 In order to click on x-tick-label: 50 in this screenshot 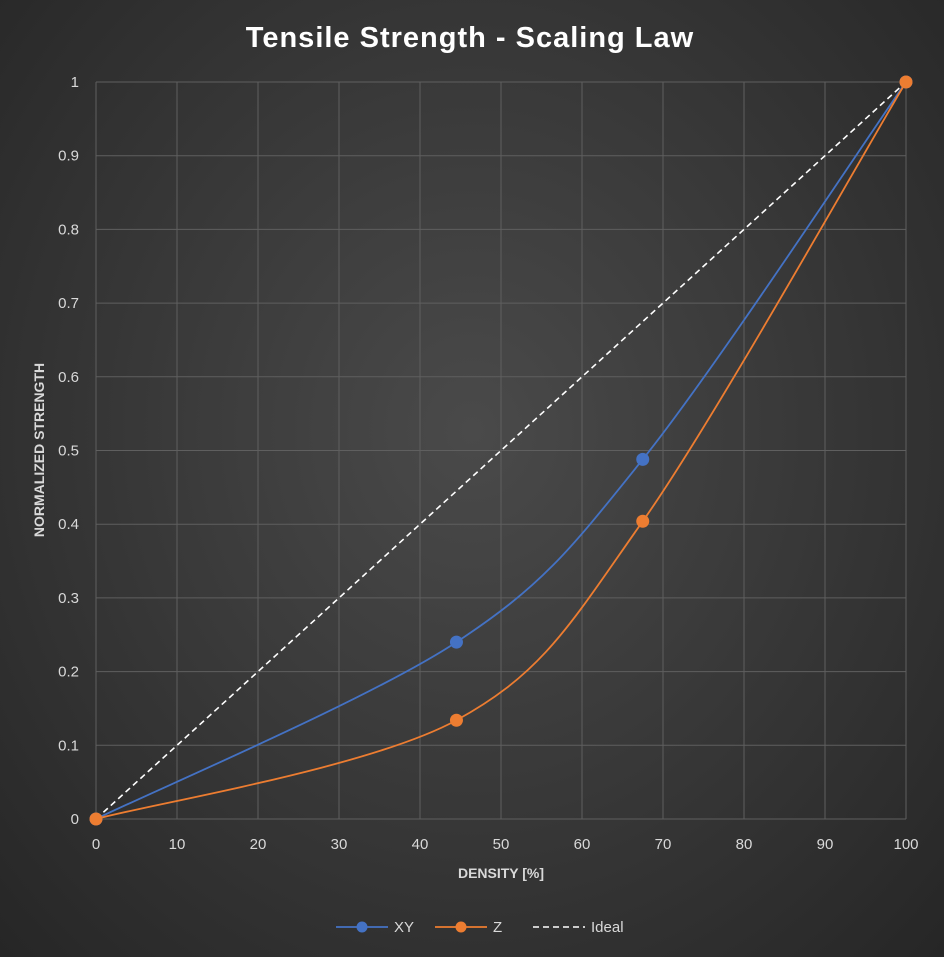, I will do `click(501, 844)`.